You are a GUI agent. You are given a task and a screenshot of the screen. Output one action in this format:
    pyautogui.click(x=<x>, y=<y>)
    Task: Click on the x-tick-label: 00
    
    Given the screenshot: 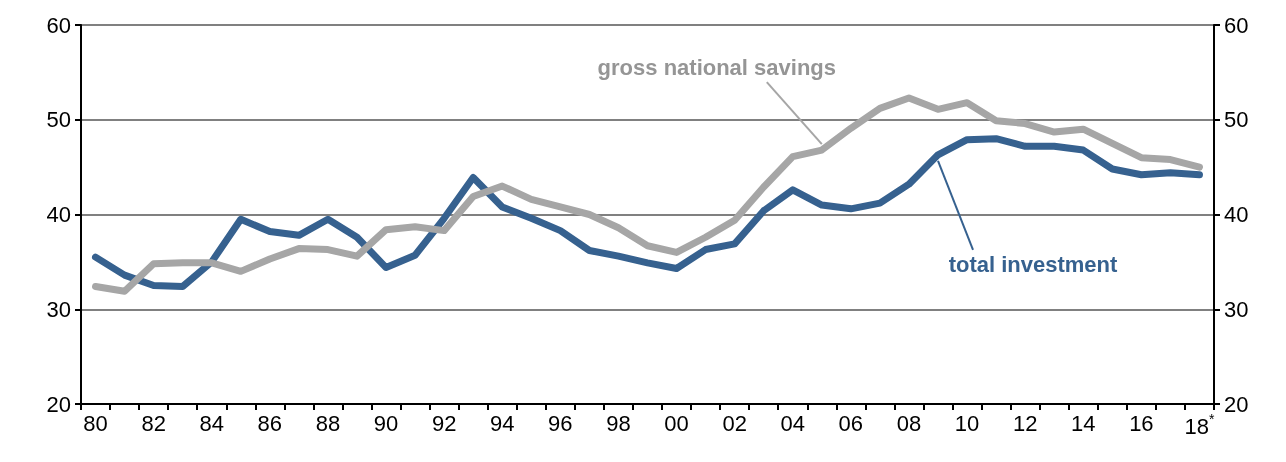 What is the action you would take?
    pyautogui.click(x=676, y=423)
    